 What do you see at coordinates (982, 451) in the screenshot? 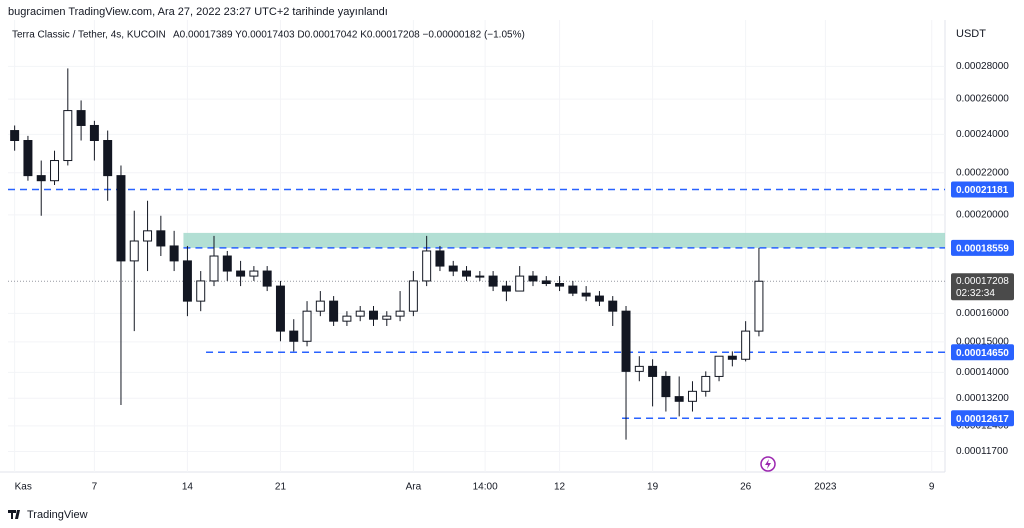
I see `y-tick-label: 0.00011700` at bounding box center [982, 451].